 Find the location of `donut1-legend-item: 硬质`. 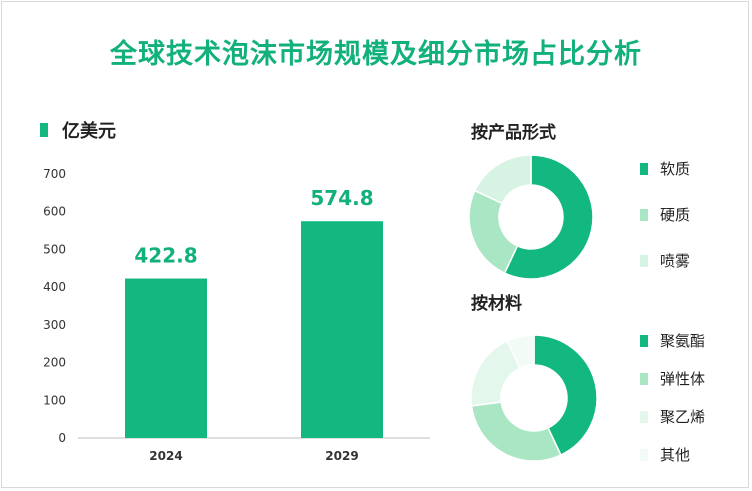

donut1-legend-item: 硬质 is located at coordinates (665, 214).